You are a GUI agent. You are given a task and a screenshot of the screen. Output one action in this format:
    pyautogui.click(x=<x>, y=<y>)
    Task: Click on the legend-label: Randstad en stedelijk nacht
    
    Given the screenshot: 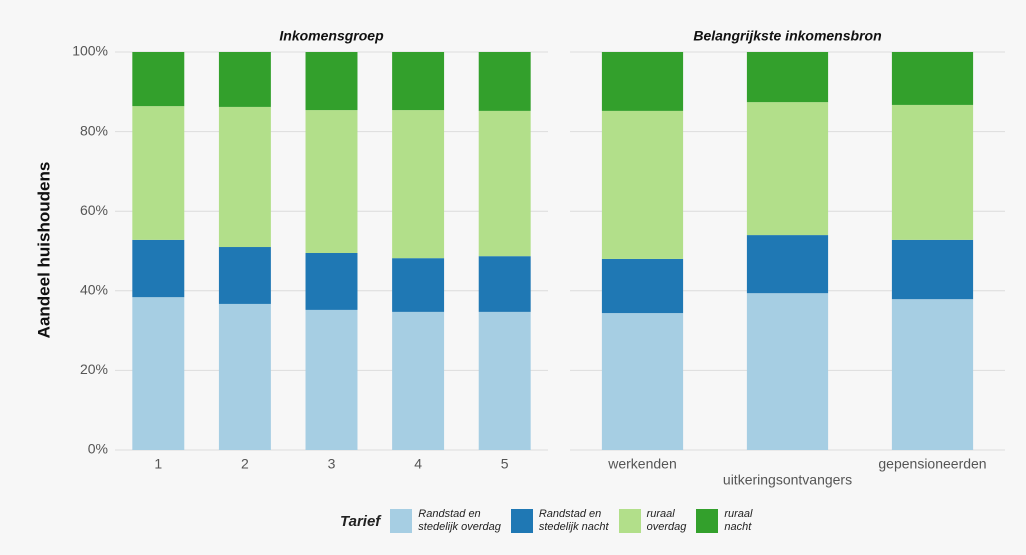 What is the action you would take?
    pyautogui.click(x=573, y=520)
    